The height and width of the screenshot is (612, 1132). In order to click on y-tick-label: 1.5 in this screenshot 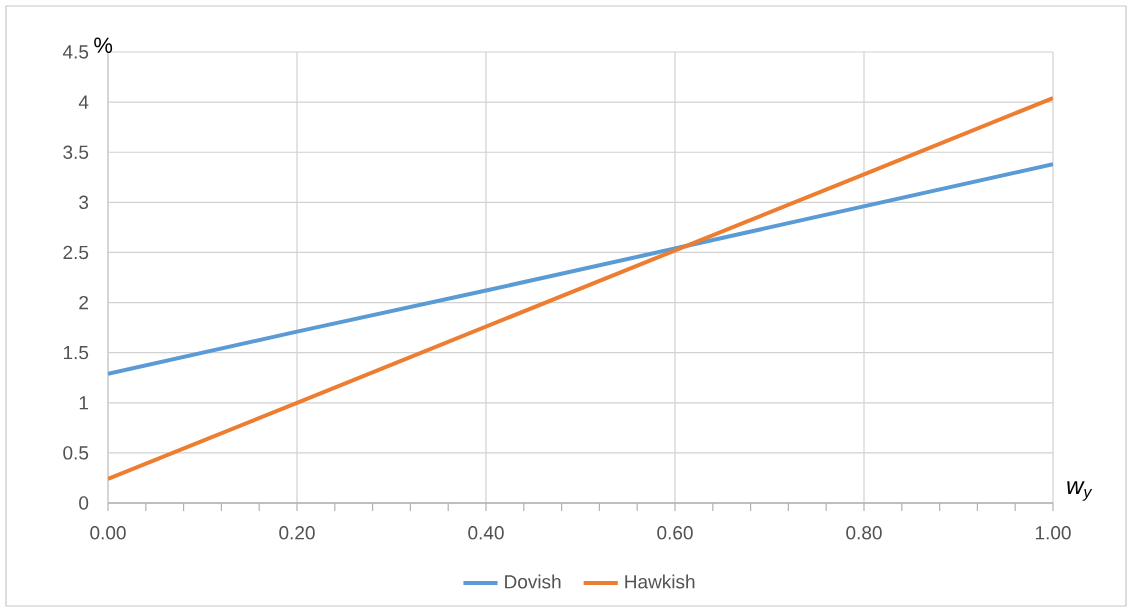, I will do `click(76, 353)`.